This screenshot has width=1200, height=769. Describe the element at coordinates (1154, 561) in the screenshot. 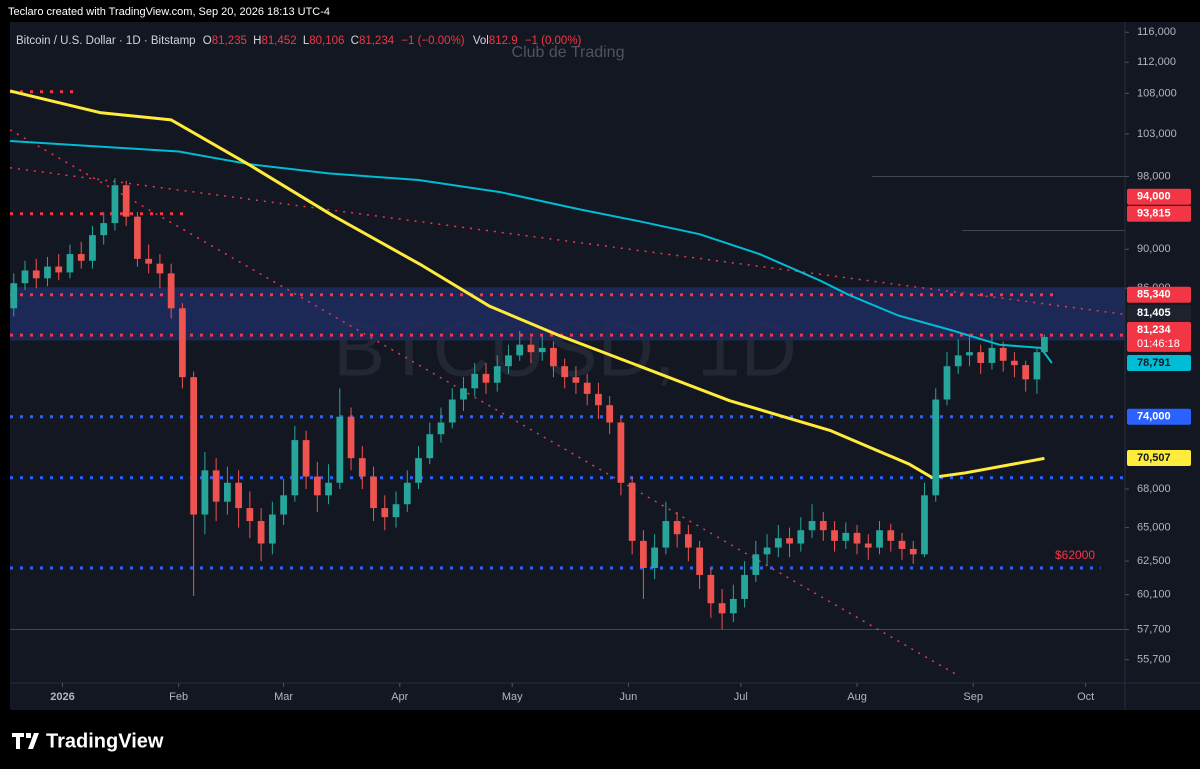

I see `y-tick-label: 62,500` at that location.